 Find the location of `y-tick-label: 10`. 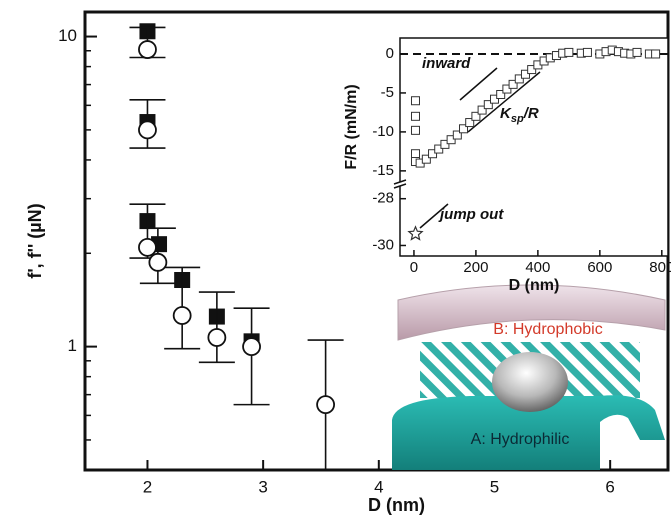

y-tick-label: 10 is located at coordinates (67, 35).